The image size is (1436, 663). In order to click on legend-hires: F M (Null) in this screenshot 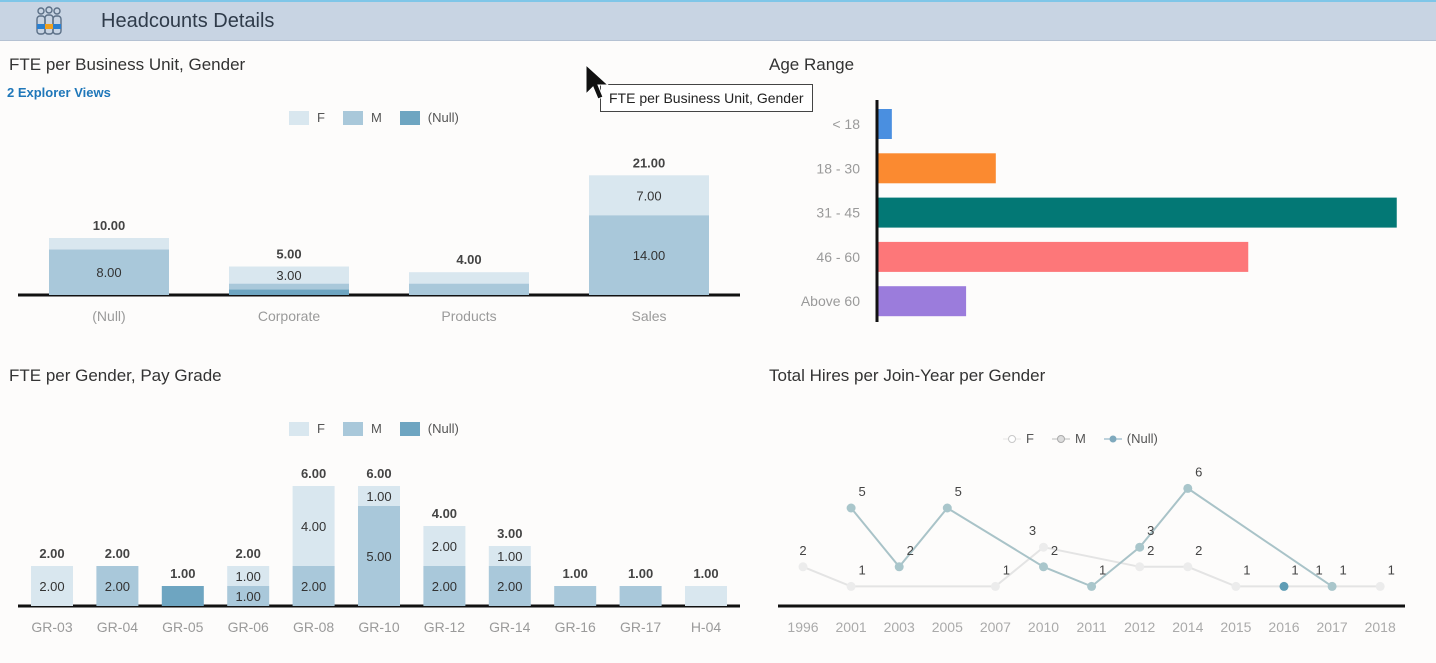, I will do `click(1080, 438)`.